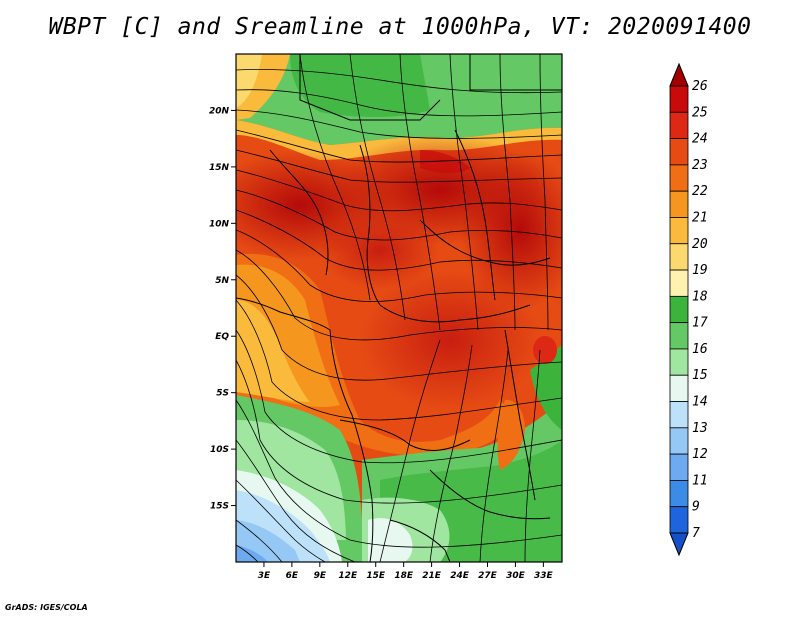 The width and height of the screenshot is (800, 618). I want to click on lat-tick-label: 10N, so click(219, 224).